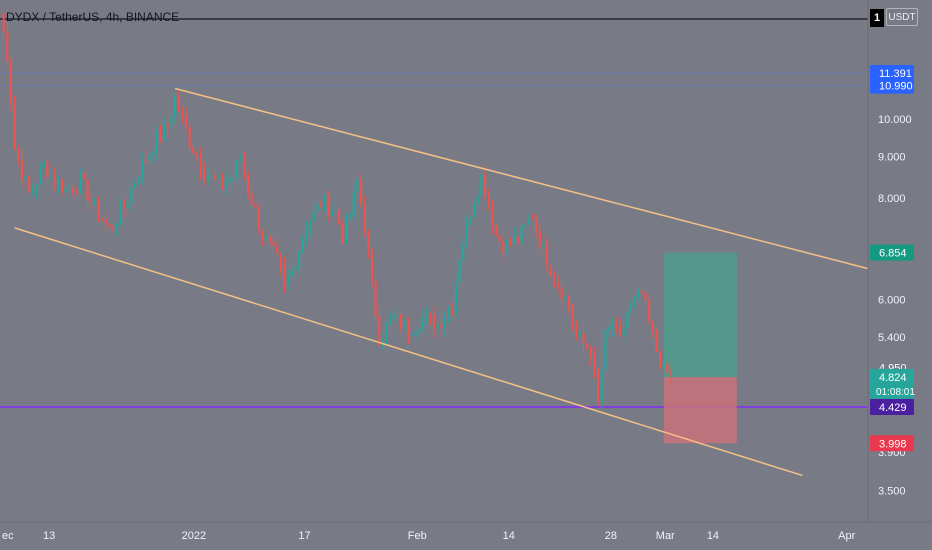 The image size is (932, 550). What do you see at coordinates (892, 157) in the screenshot?
I see `y-tick-label: 9.000` at bounding box center [892, 157].